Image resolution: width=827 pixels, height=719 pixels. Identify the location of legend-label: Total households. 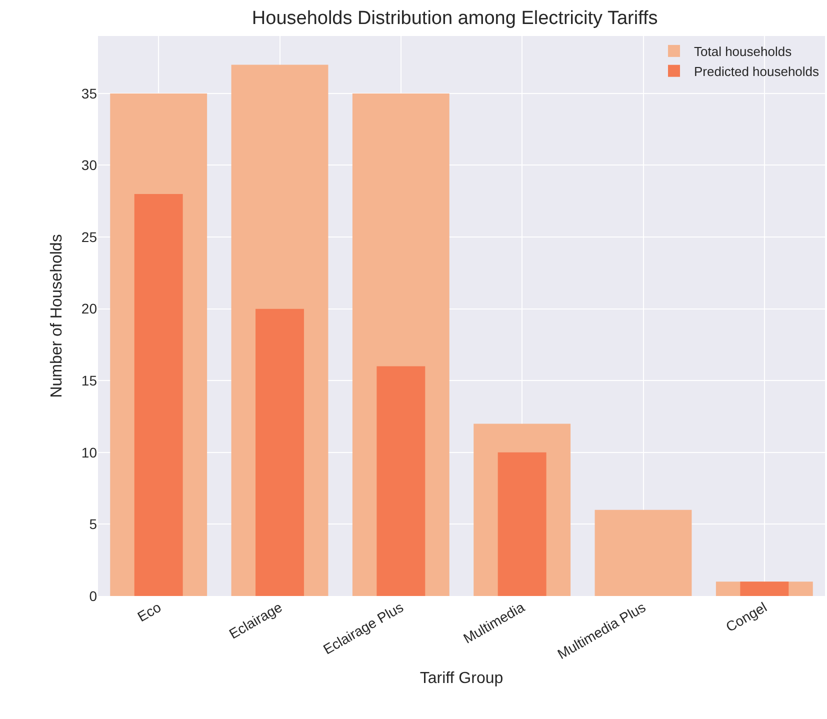
(743, 52).